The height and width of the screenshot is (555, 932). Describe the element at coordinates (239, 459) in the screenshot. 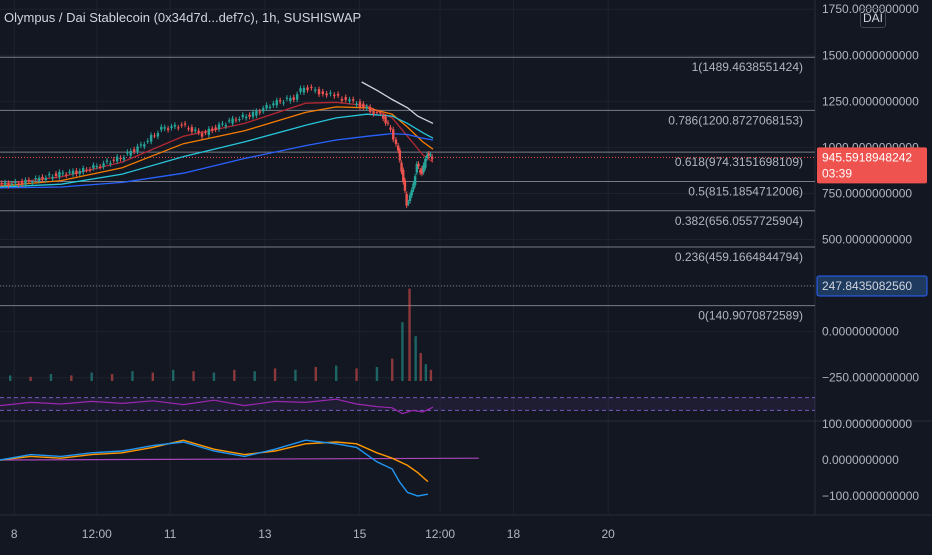

I see `macd-baseline` at that location.